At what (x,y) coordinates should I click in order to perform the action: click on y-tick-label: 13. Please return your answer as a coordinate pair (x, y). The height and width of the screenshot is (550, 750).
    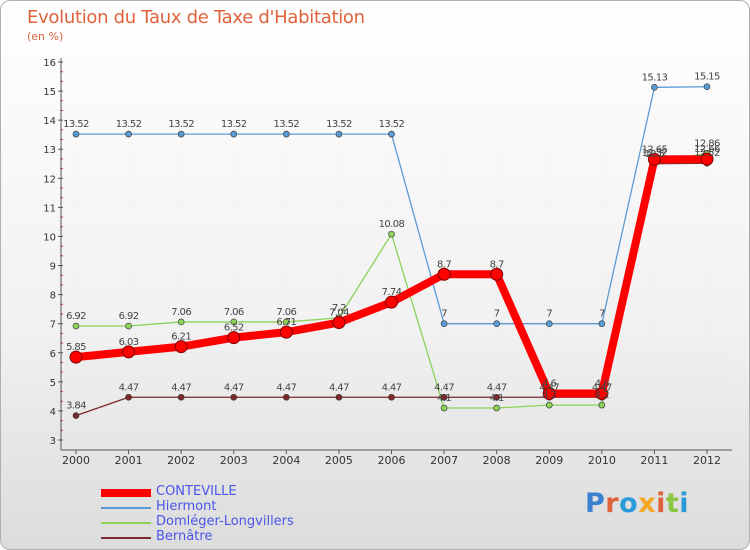
    Looking at the image, I should click on (49, 150).